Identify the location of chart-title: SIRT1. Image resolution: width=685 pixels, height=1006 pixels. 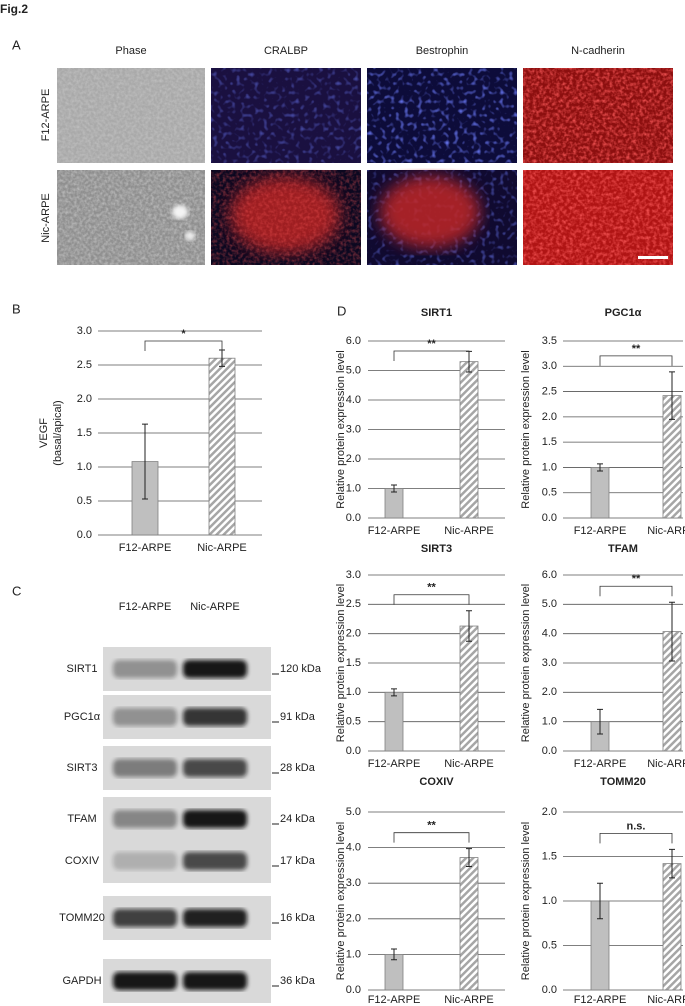
(436, 313).